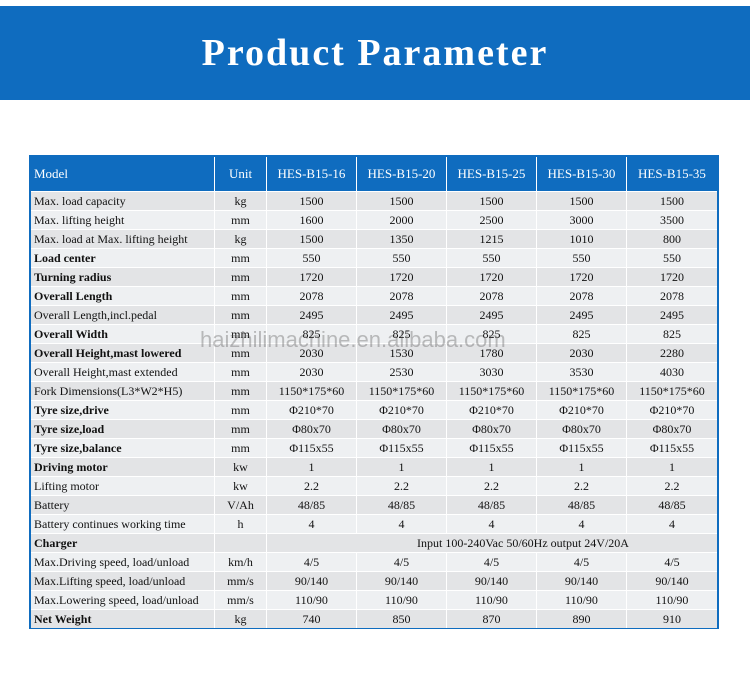 This screenshot has height=679, width=750. What do you see at coordinates (123, 428) in the screenshot?
I see `row-label: Tyre size,load` at bounding box center [123, 428].